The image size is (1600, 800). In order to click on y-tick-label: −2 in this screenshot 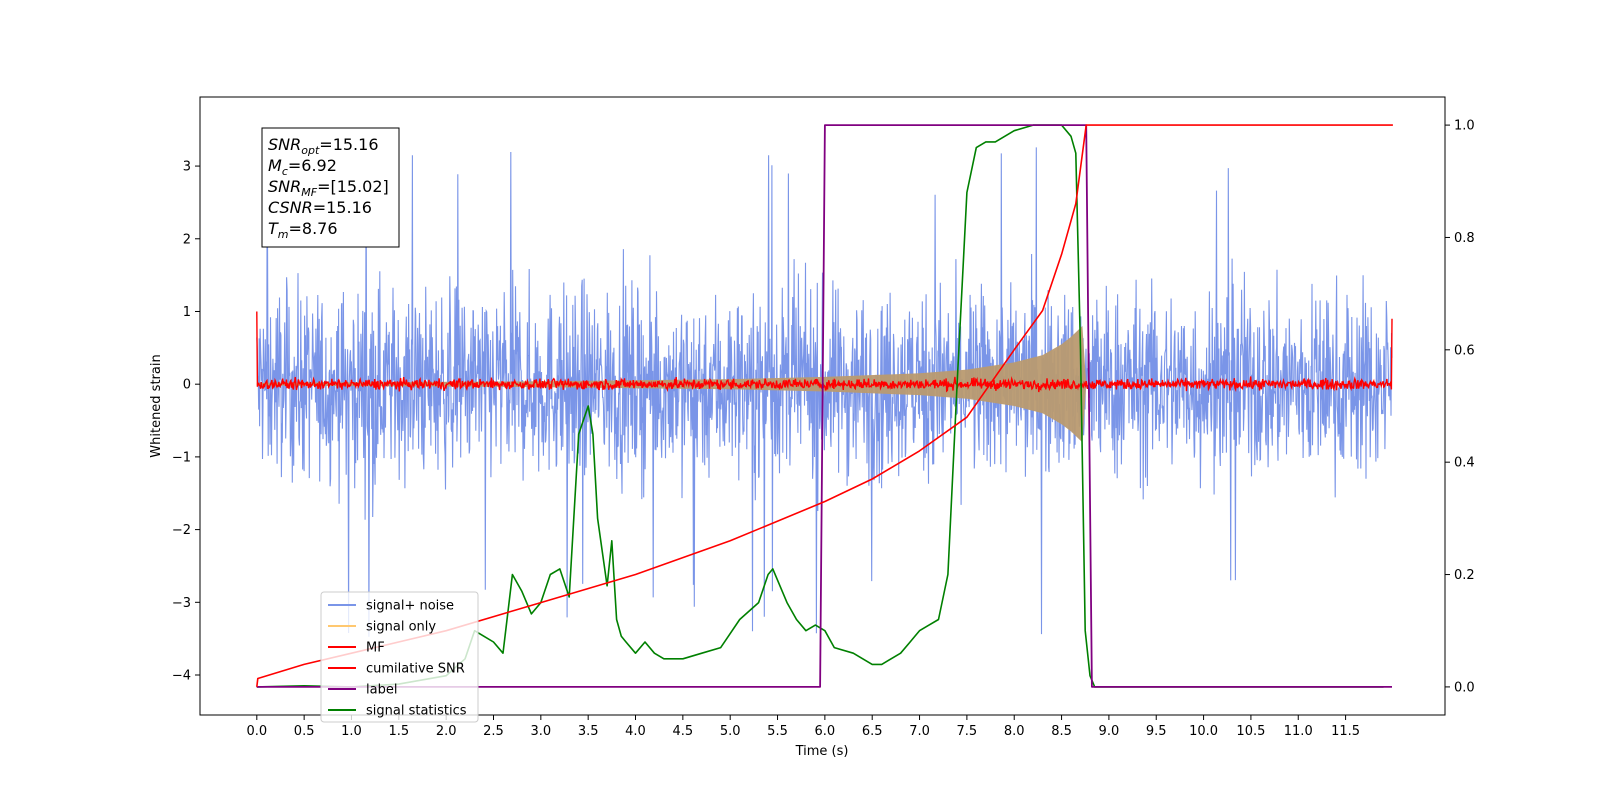, I will do `click(181, 530)`.